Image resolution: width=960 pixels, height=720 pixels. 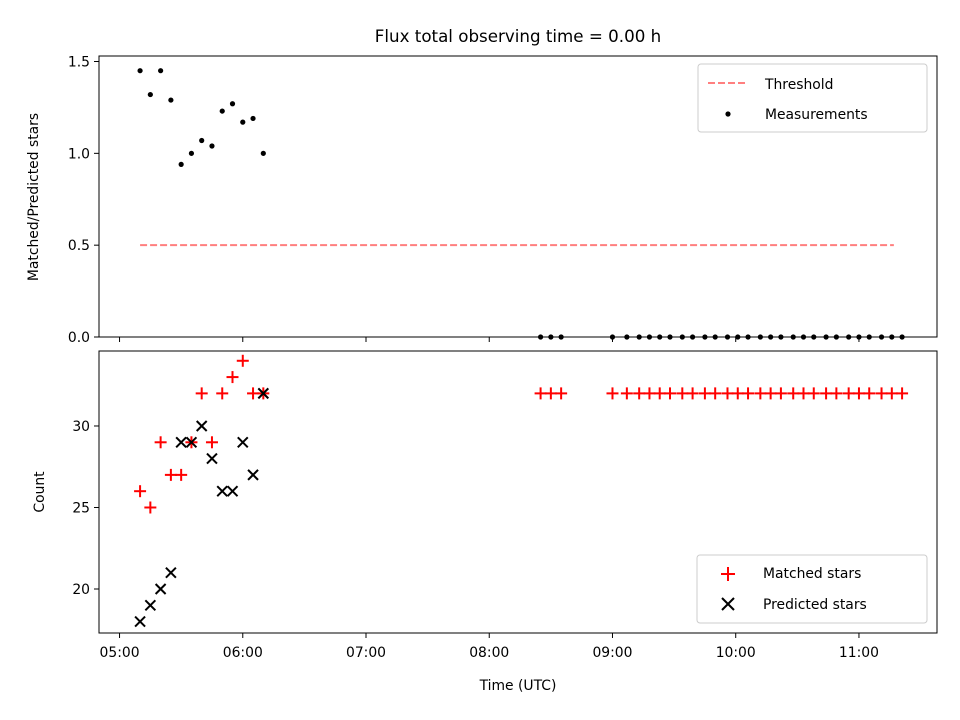 I want to click on ratio-y-tick-label: 1.5, so click(x=79, y=63).